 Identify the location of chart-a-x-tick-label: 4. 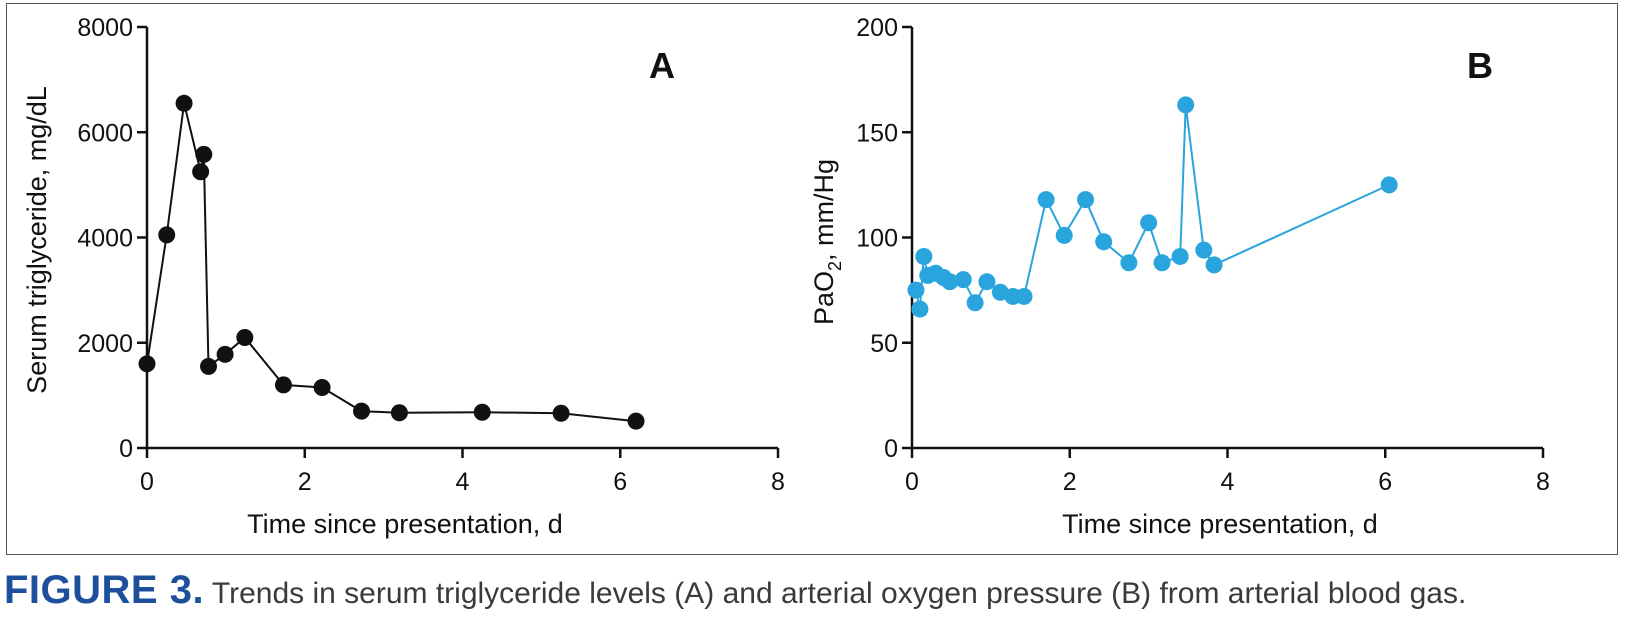
(463, 482).